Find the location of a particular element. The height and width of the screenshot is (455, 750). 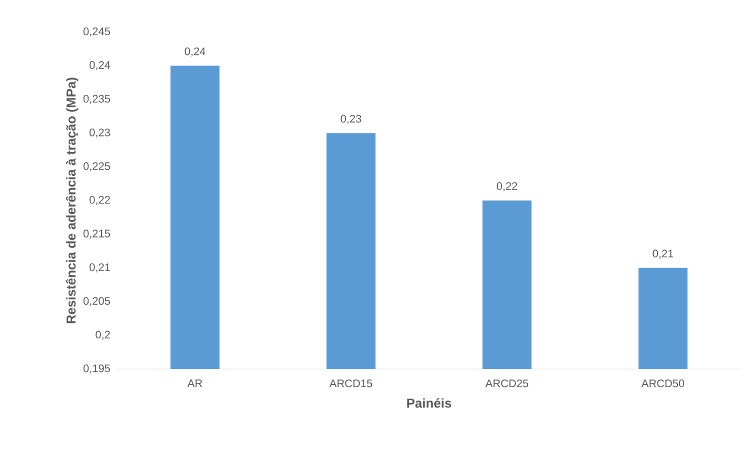

y-tick-label: 0,245 is located at coordinates (96, 32).